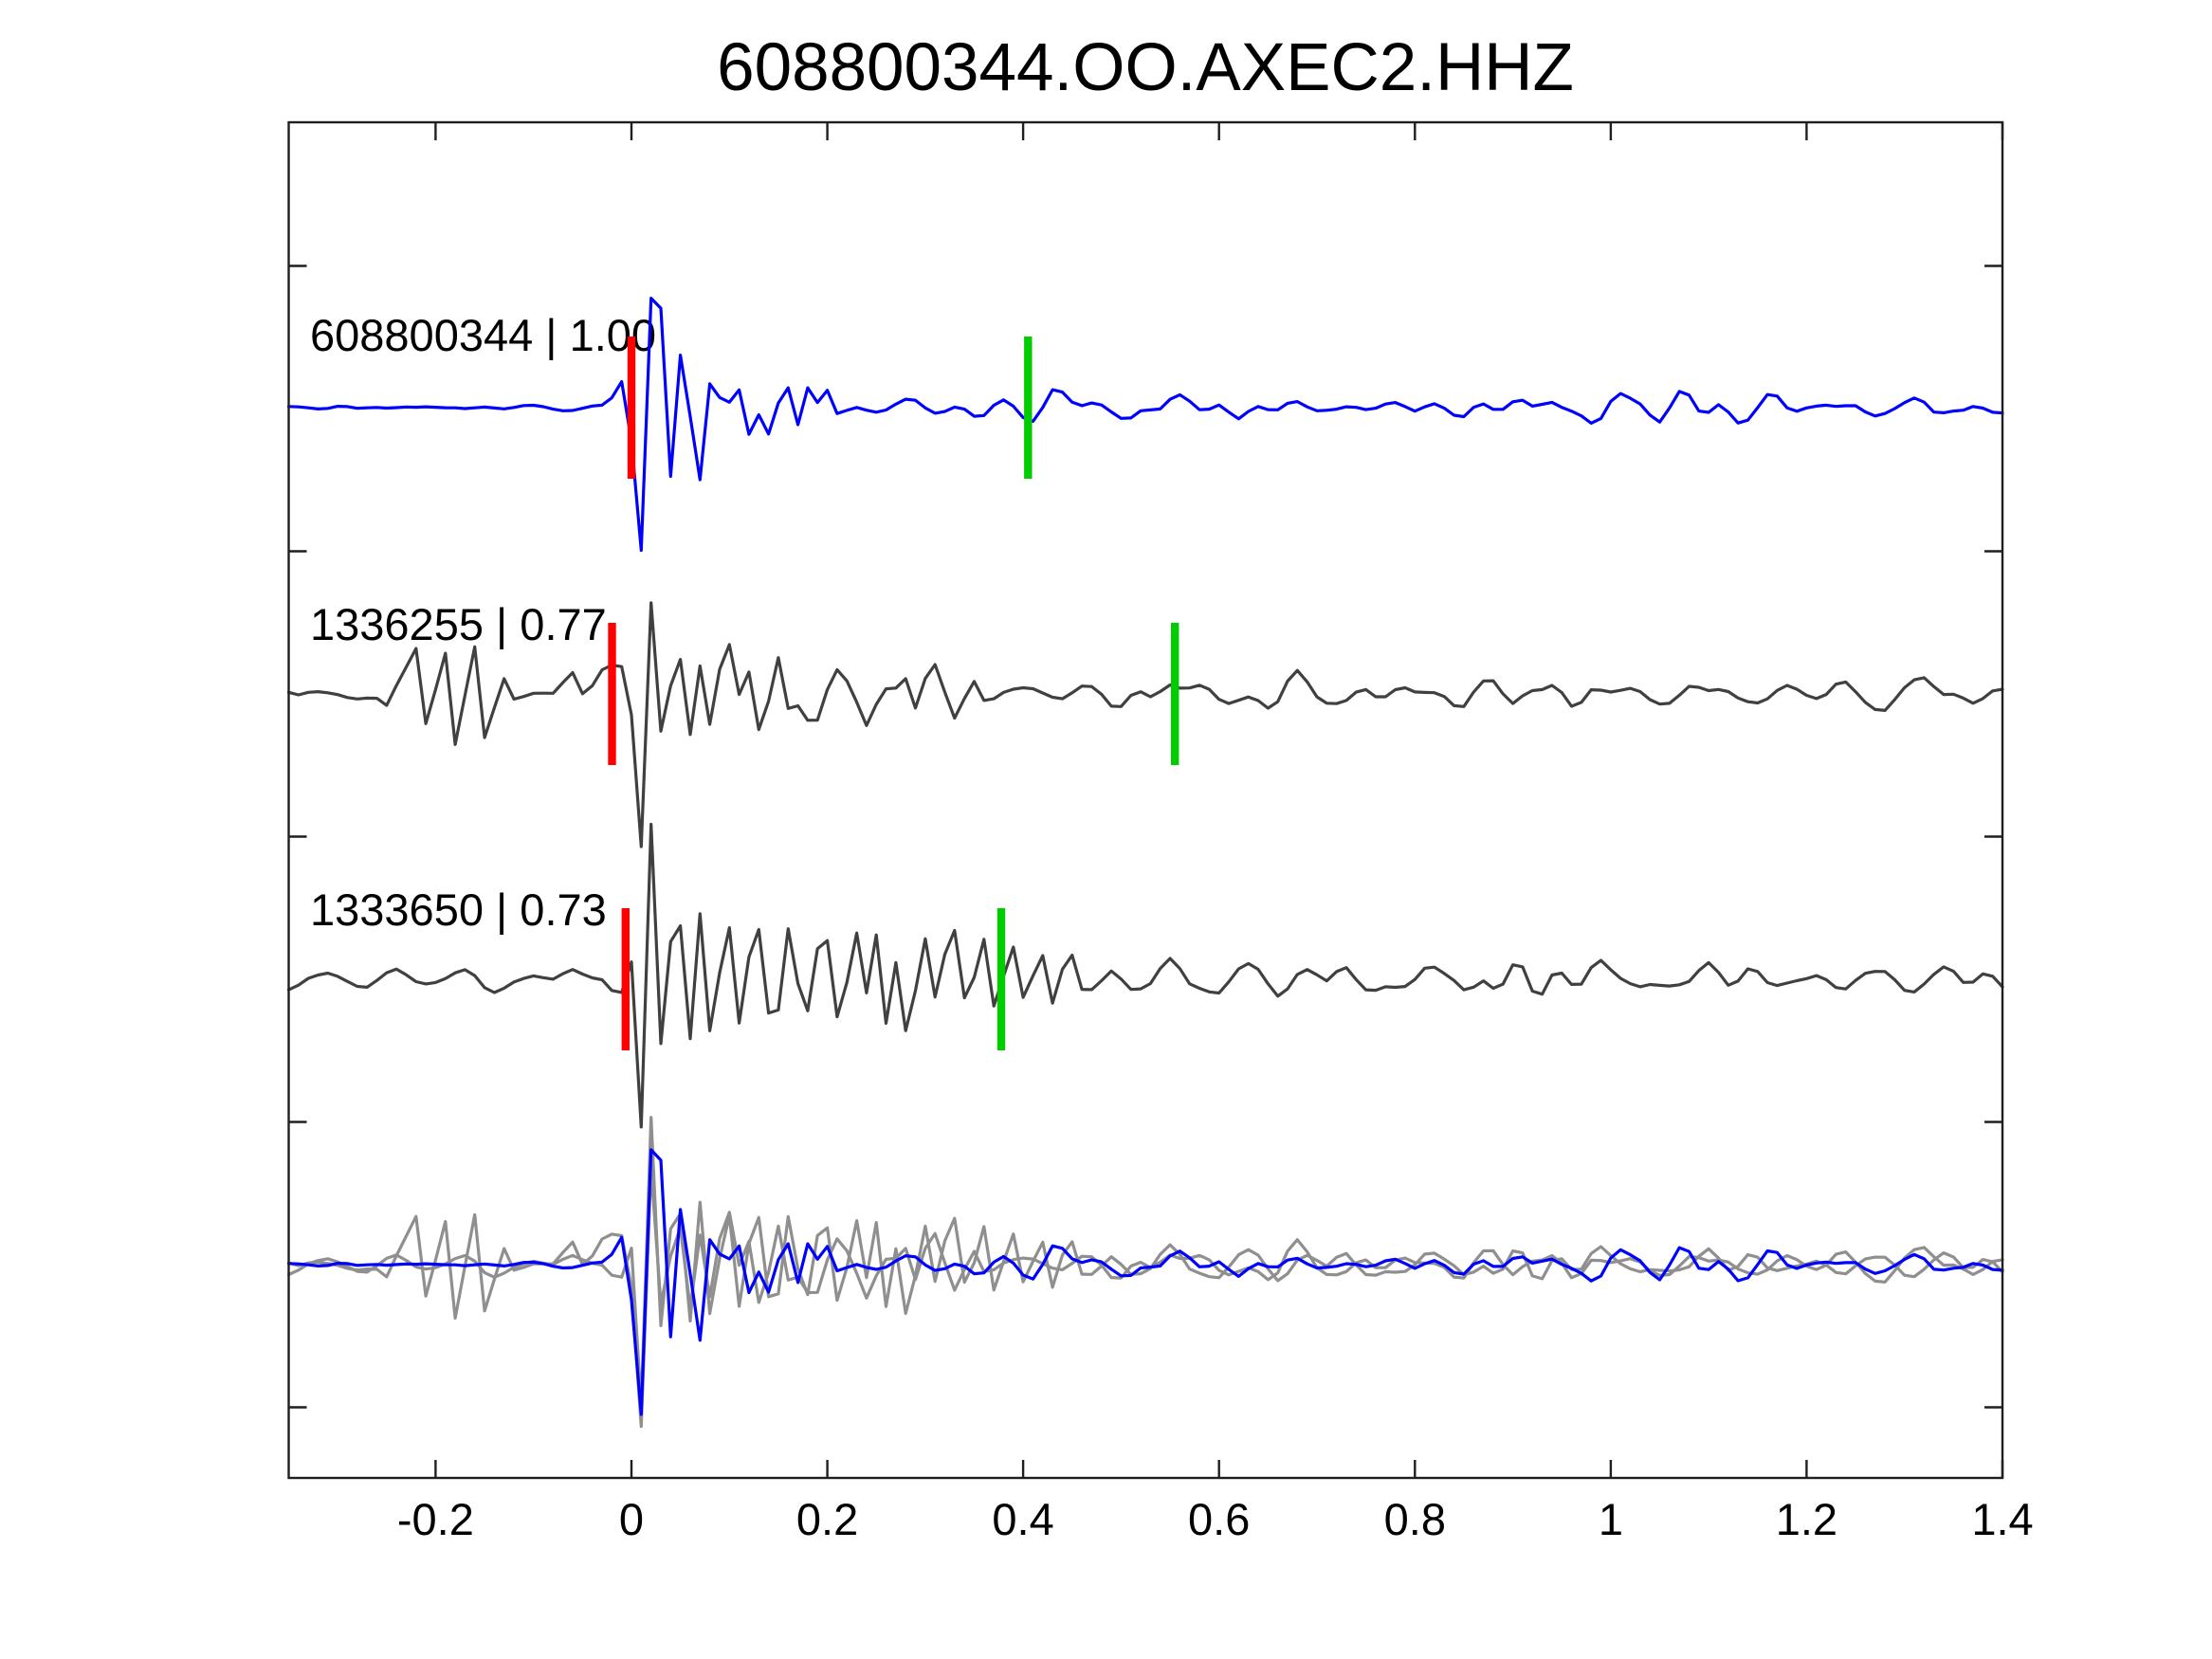 This screenshot has width=2212, height=1659. What do you see at coordinates (2002, 1519) in the screenshot?
I see `svg-text: 1.4` at bounding box center [2002, 1519].